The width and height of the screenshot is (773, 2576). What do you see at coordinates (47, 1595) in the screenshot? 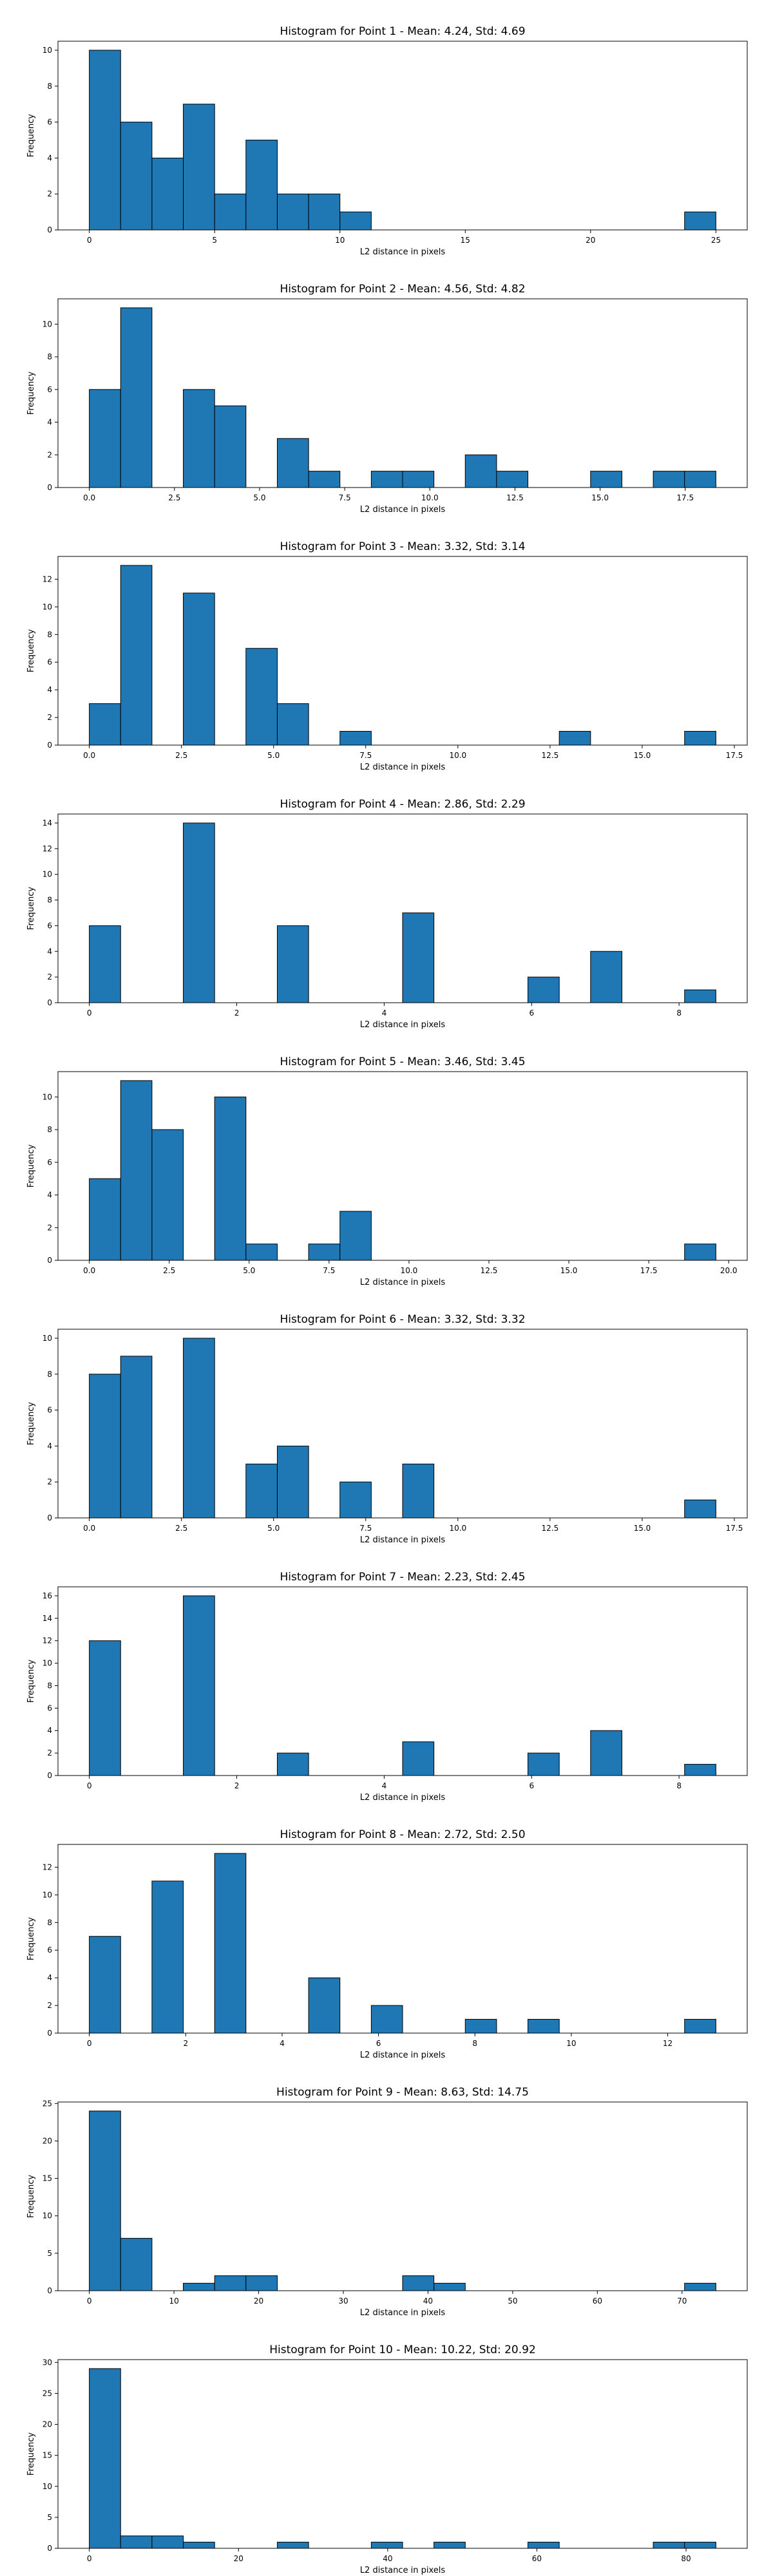
I see `y-tick-label: 16` at bounding box center [47, 1595].